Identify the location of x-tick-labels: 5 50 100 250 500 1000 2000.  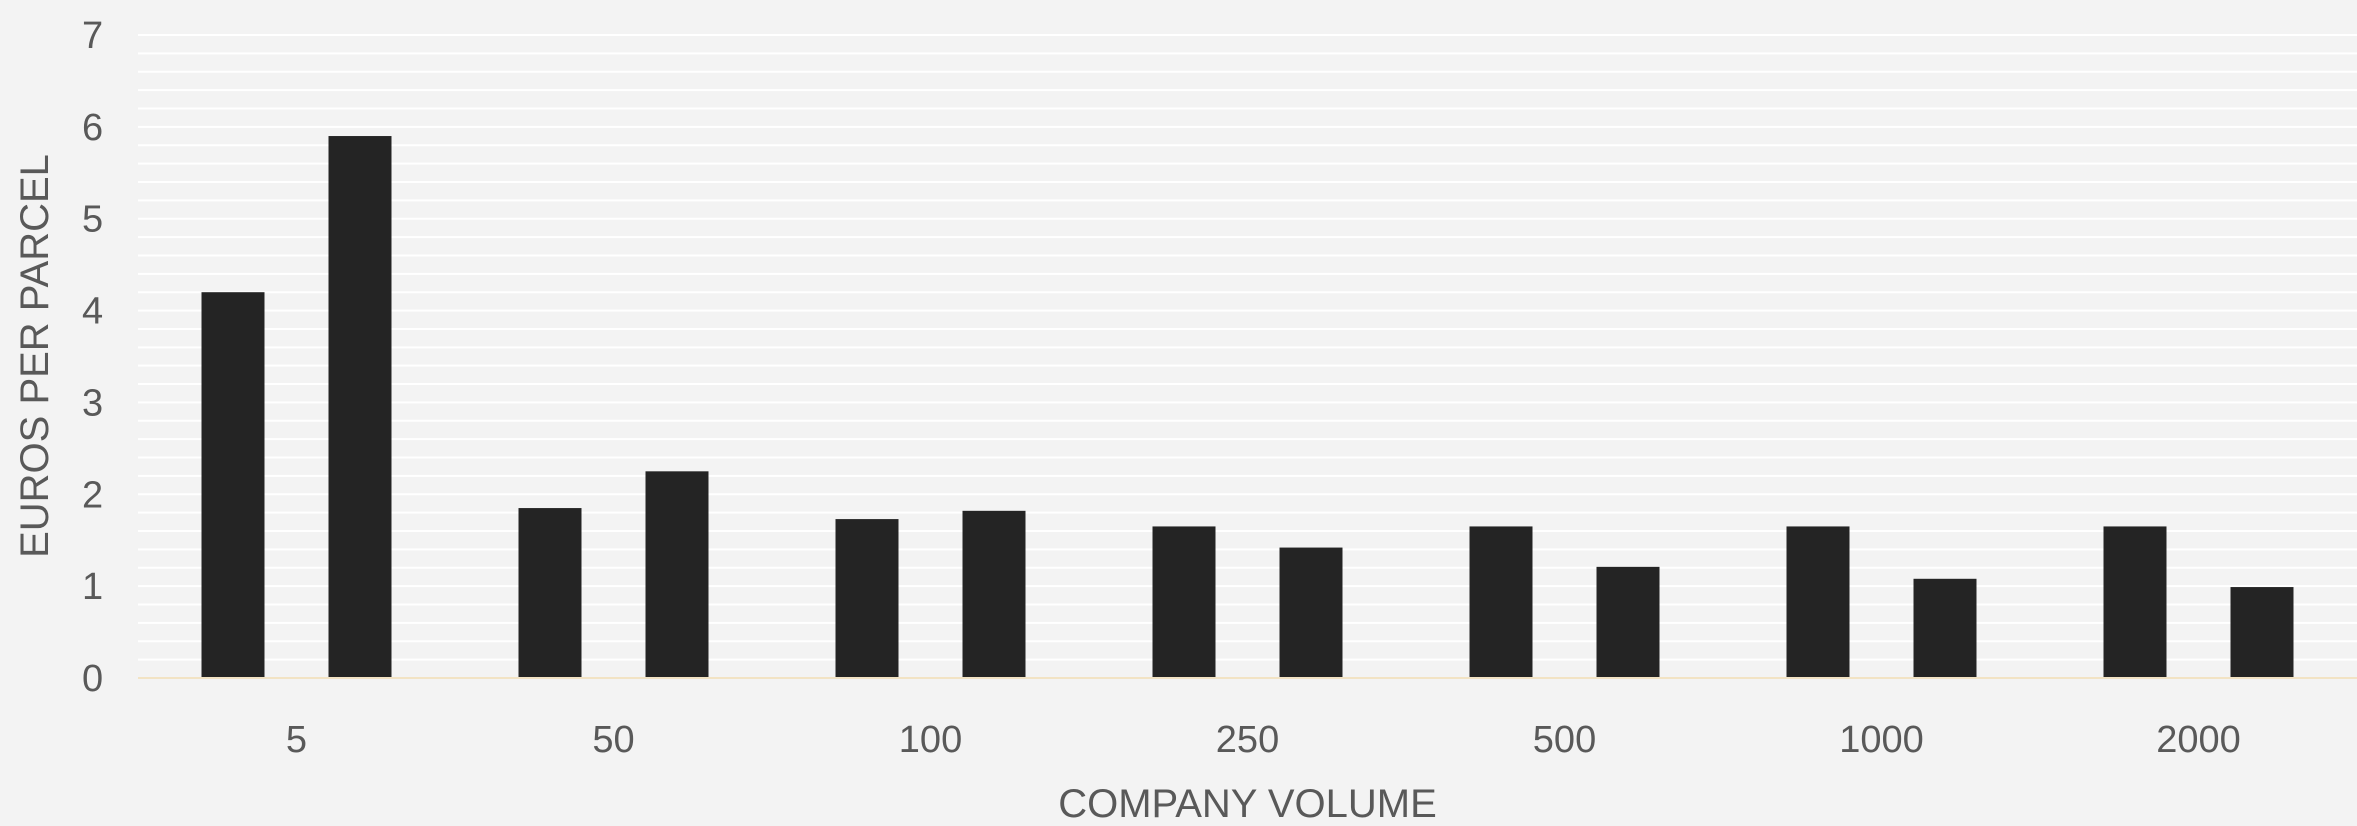
(1263, 740).